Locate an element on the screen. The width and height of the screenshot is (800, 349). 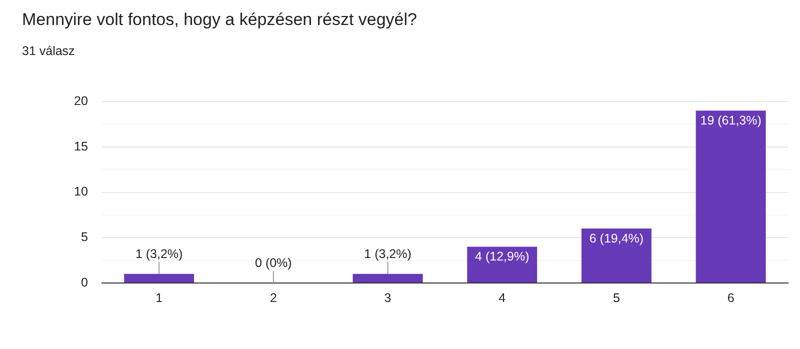
y-tick-label: 15 is located at coordinates (81, 146).